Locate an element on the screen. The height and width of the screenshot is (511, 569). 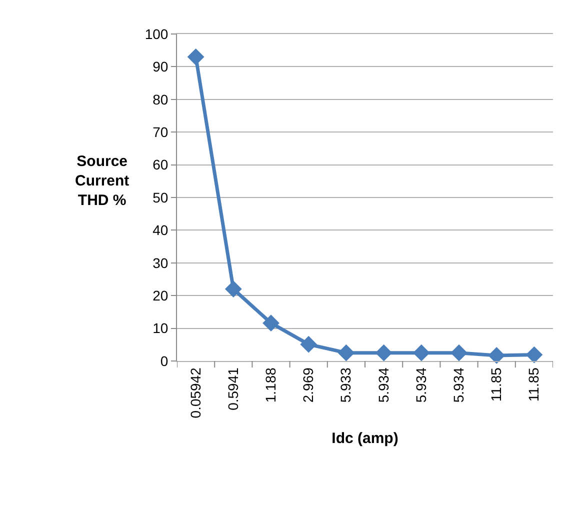
y-tick-label: 50 is located at coordinates (160, 197).